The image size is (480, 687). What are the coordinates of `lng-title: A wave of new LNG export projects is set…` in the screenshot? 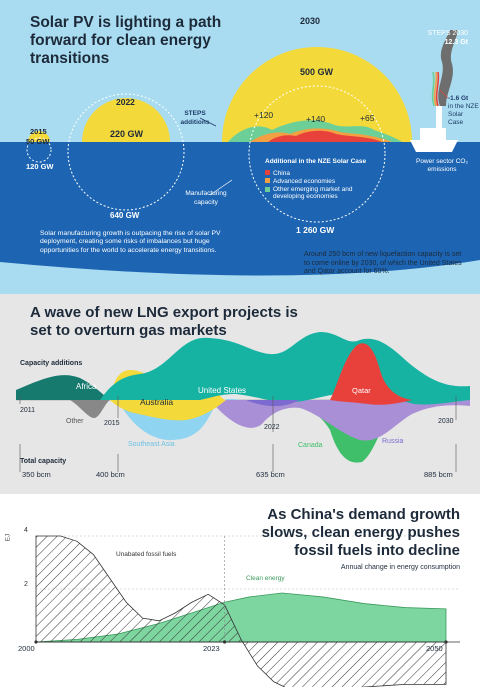 It's located at (164, 321).